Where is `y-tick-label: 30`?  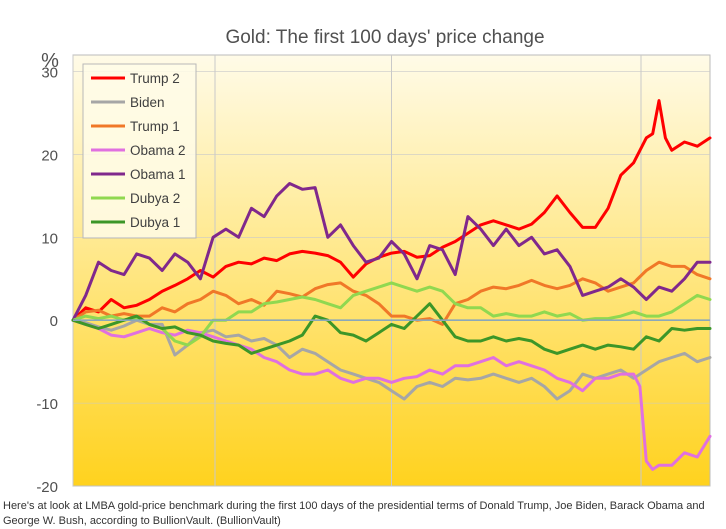 y-tick-label: 30 is located at coordinates (49, 73).